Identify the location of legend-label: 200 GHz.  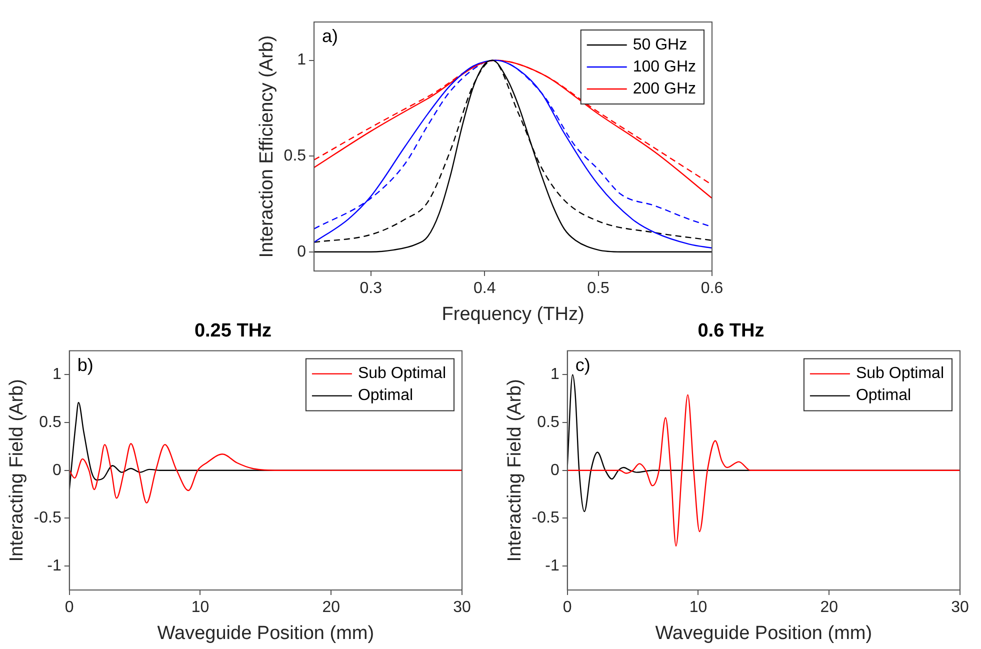
(664, 89).